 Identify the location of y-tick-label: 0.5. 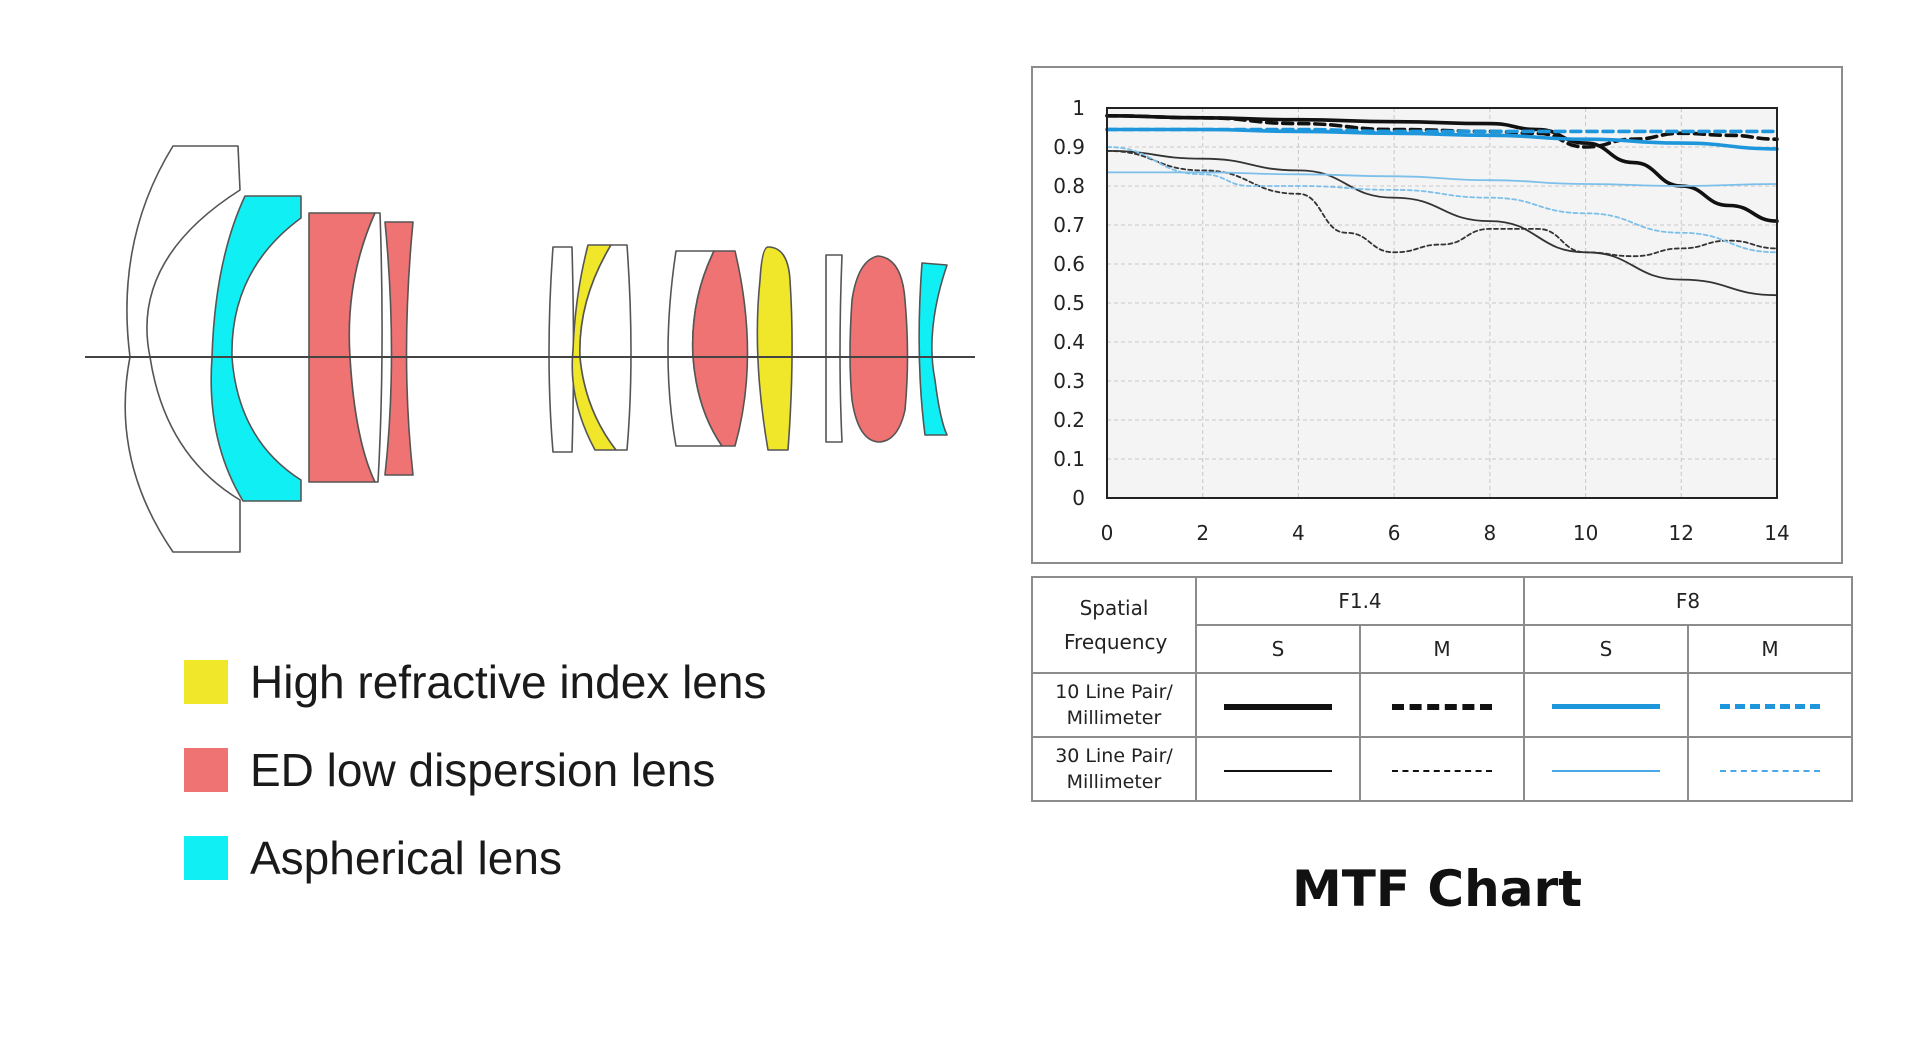
(1069, 303).